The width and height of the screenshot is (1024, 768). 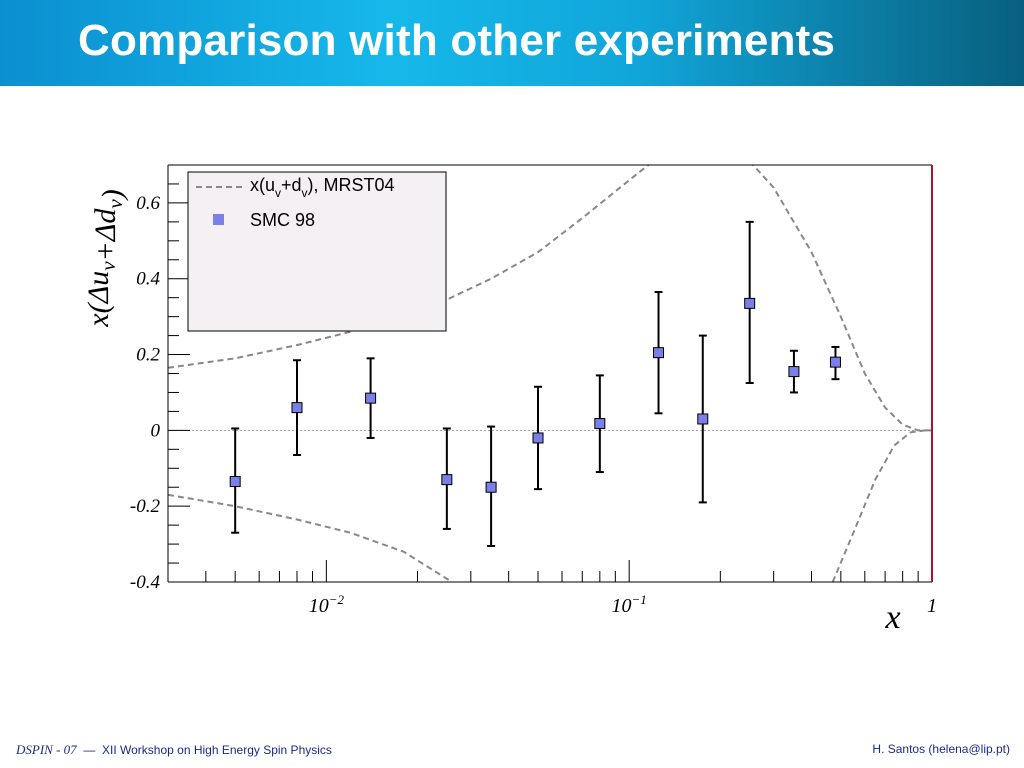 I want to click on footer-author: H. Santos (helena@lip.pt), so click(x=941, y=749).